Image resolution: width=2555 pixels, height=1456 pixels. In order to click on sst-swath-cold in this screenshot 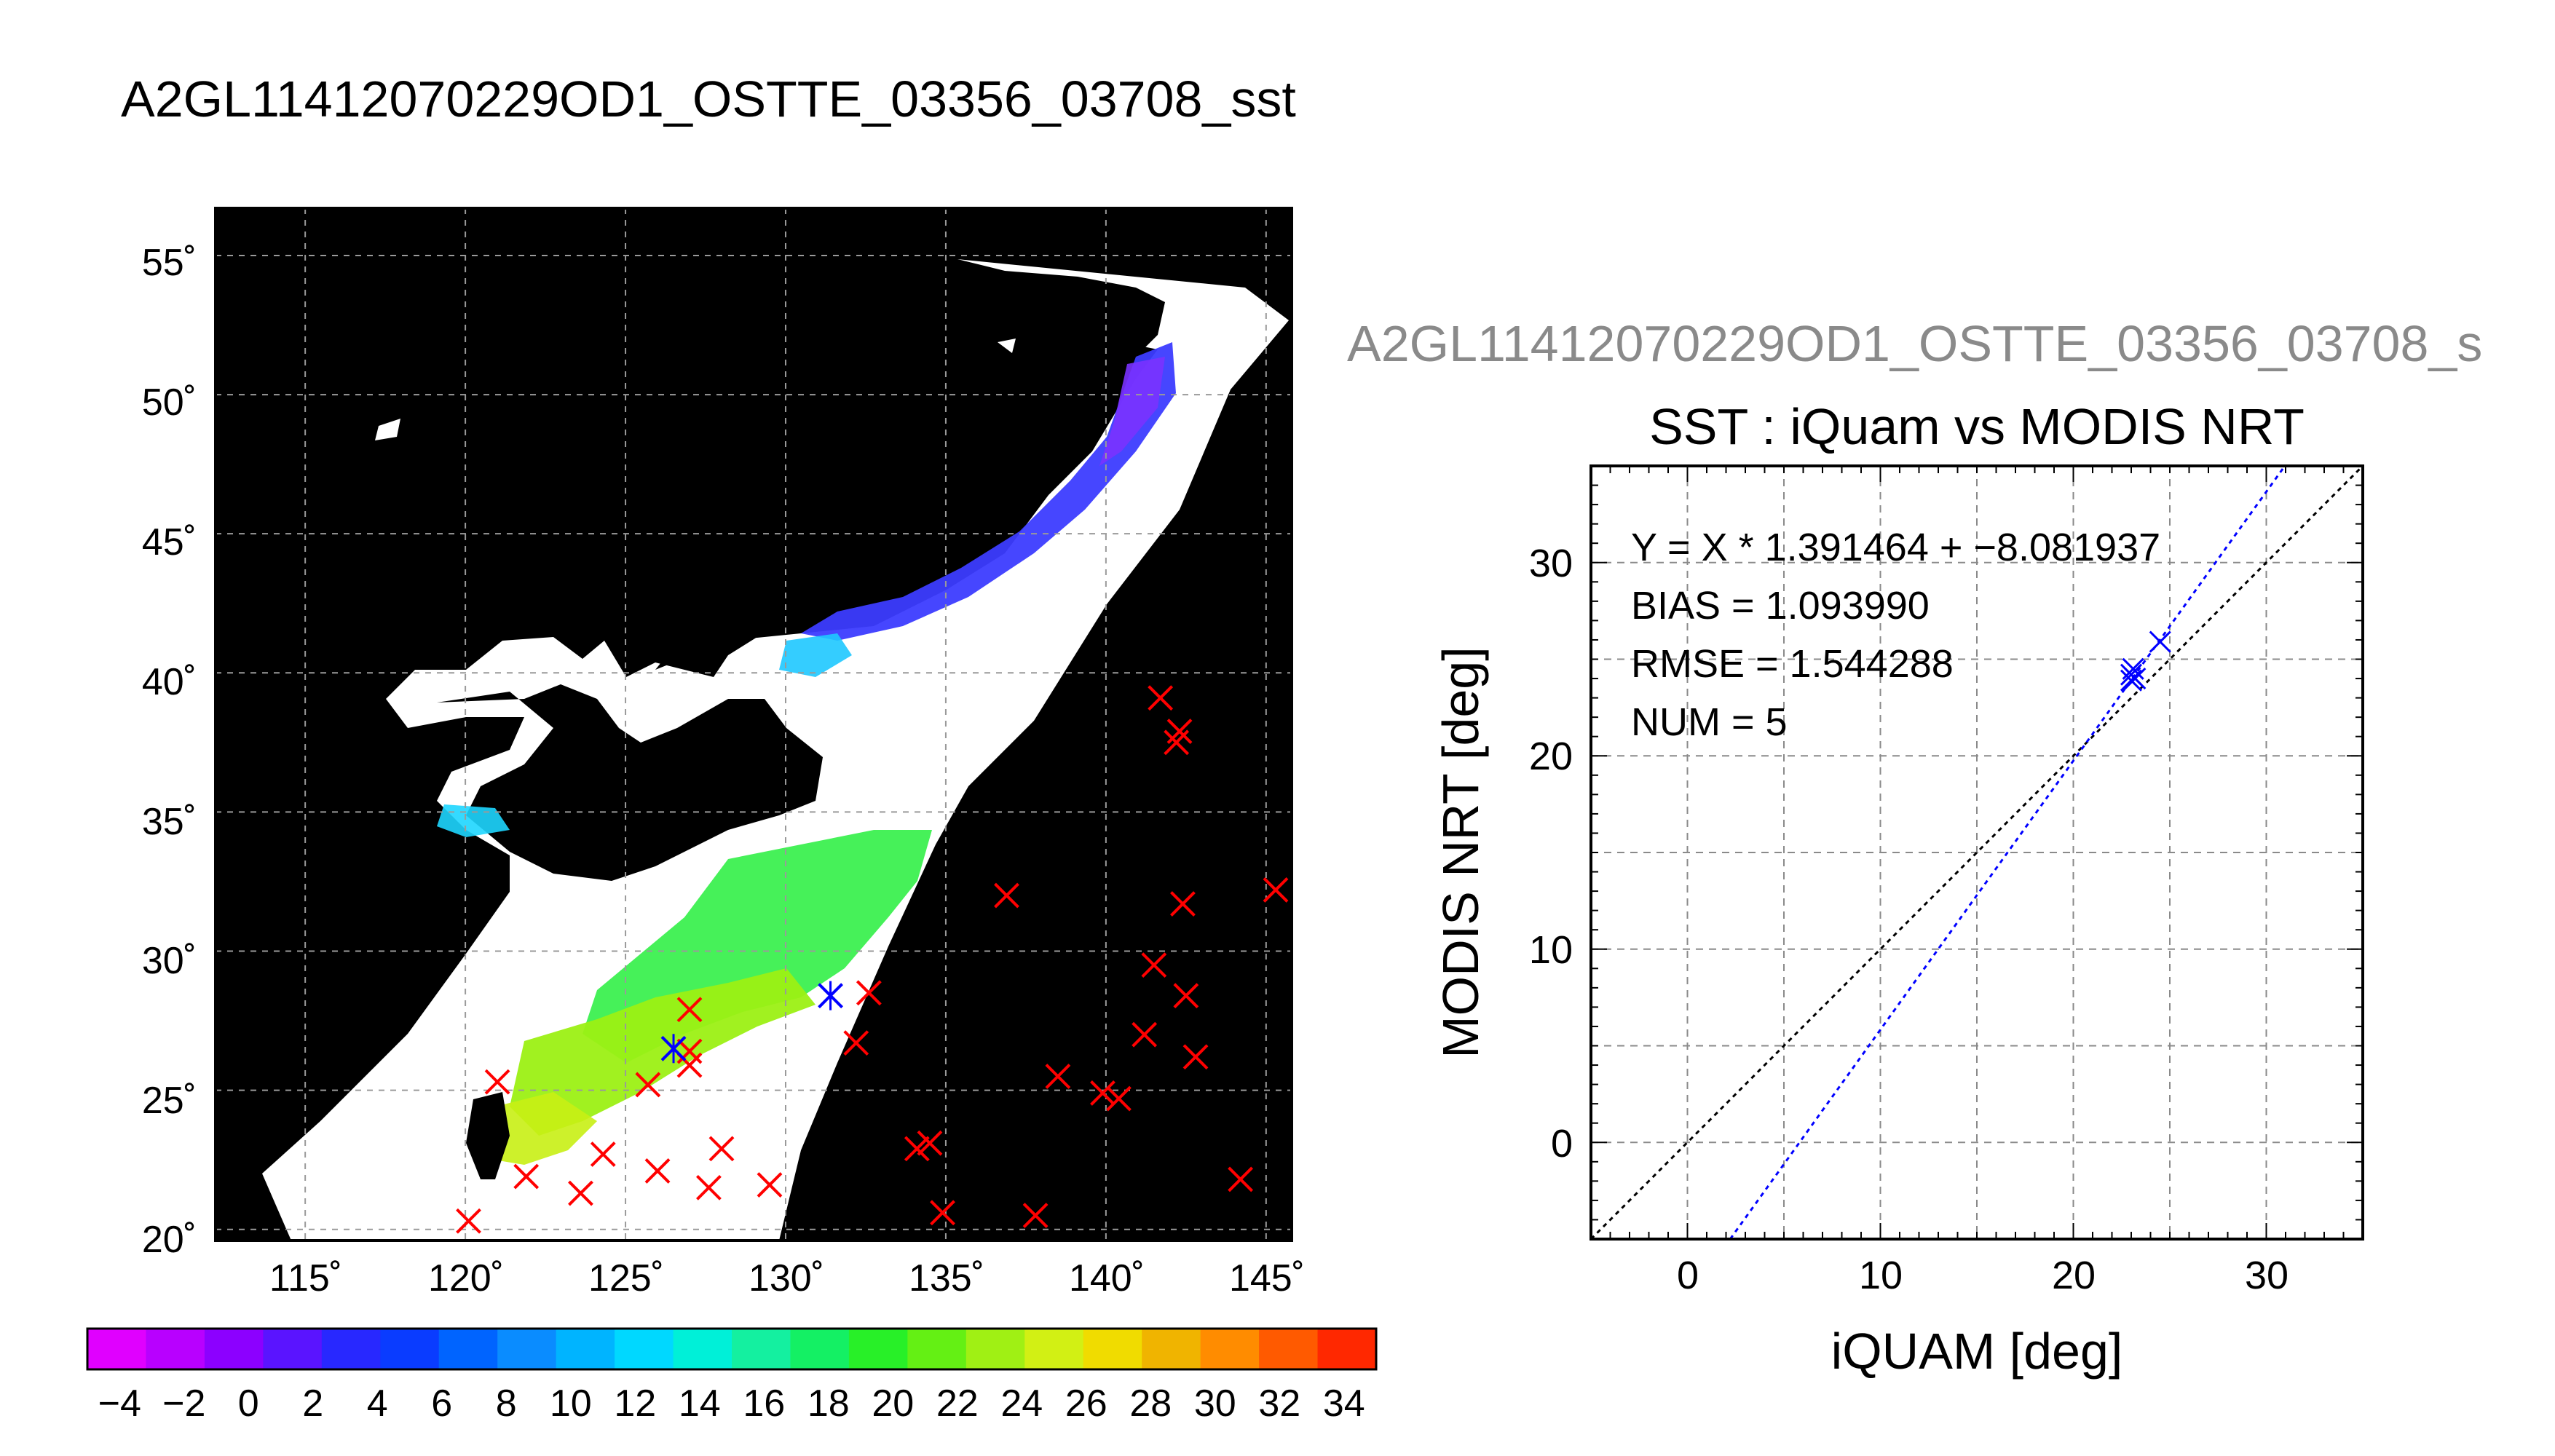, I will do `click(1132, 411)`.